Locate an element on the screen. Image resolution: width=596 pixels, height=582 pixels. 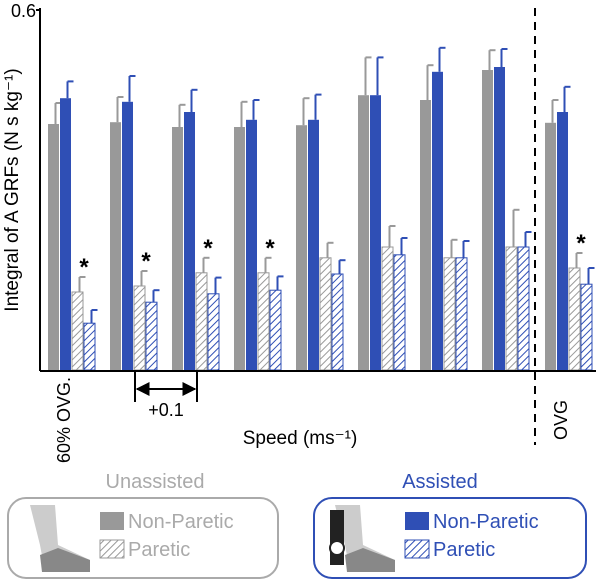
x-axis-label: Speed (ms⁻¹) is located at coordinates (300, 438).